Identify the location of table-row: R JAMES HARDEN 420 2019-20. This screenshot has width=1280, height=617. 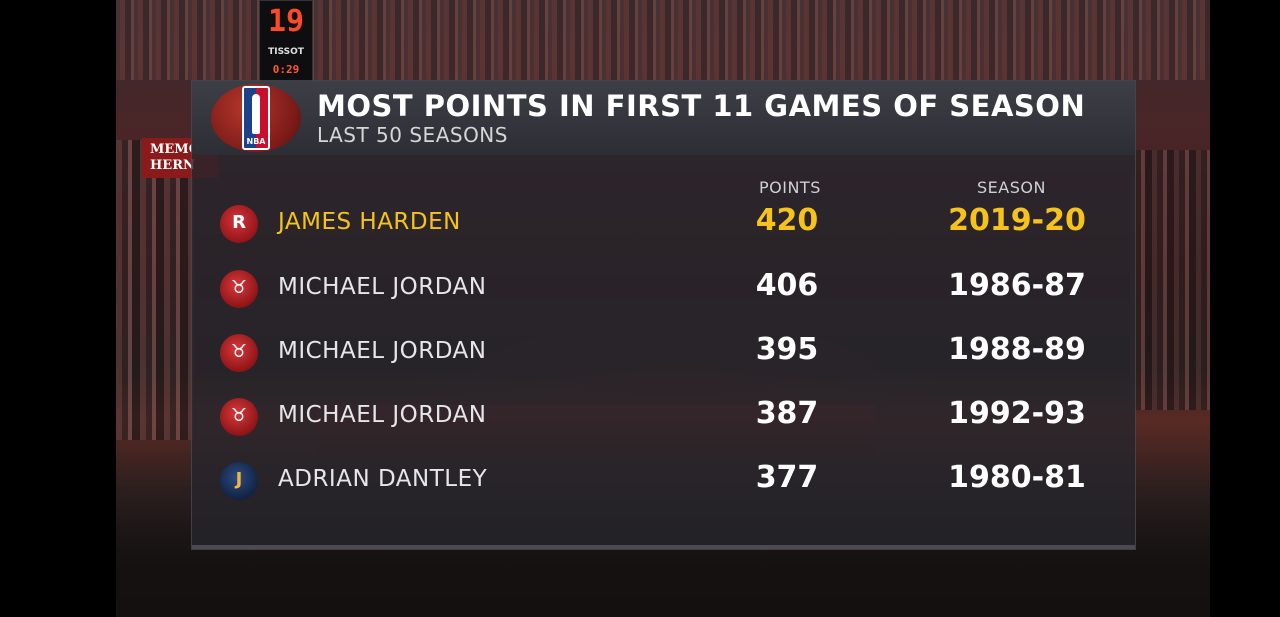
(663, 227).